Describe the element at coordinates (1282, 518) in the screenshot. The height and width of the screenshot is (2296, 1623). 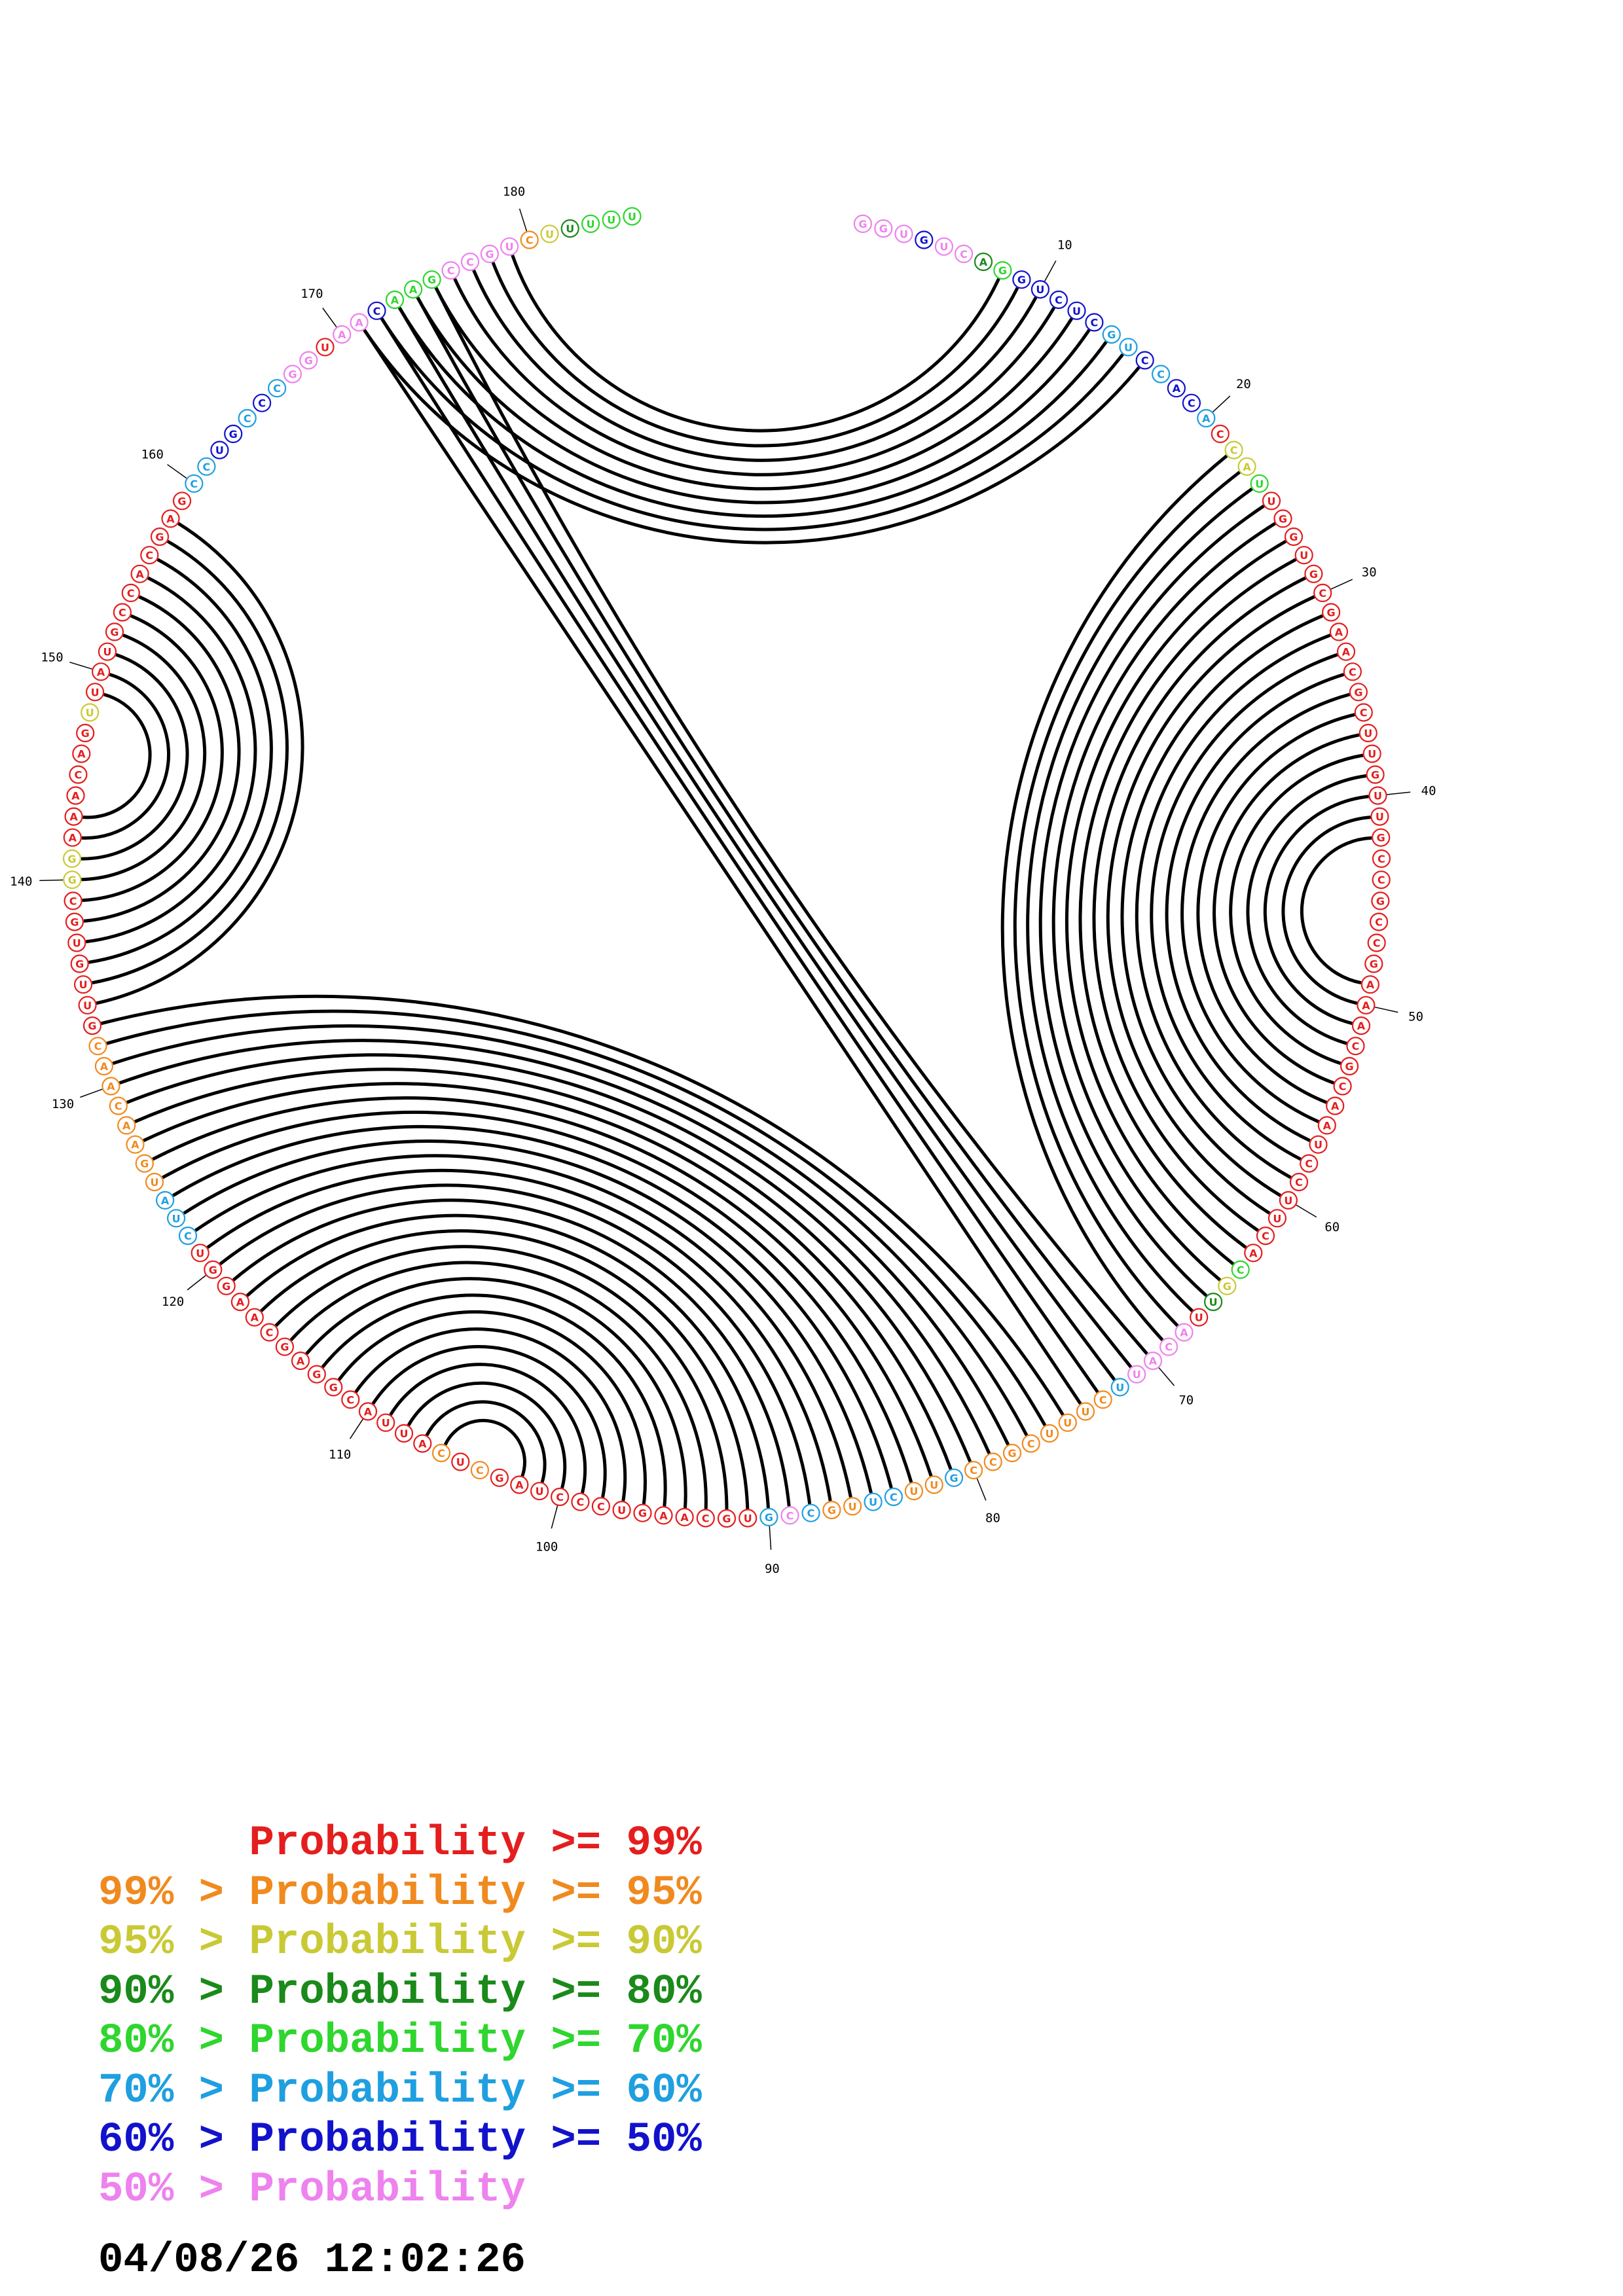
I see `nucleotide-26: G` at that location.